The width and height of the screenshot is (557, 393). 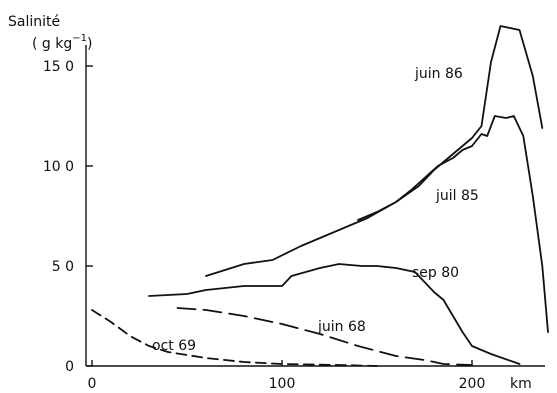 I want to click on annotation-juil-85: juil 85, so click(x=457, y=196).